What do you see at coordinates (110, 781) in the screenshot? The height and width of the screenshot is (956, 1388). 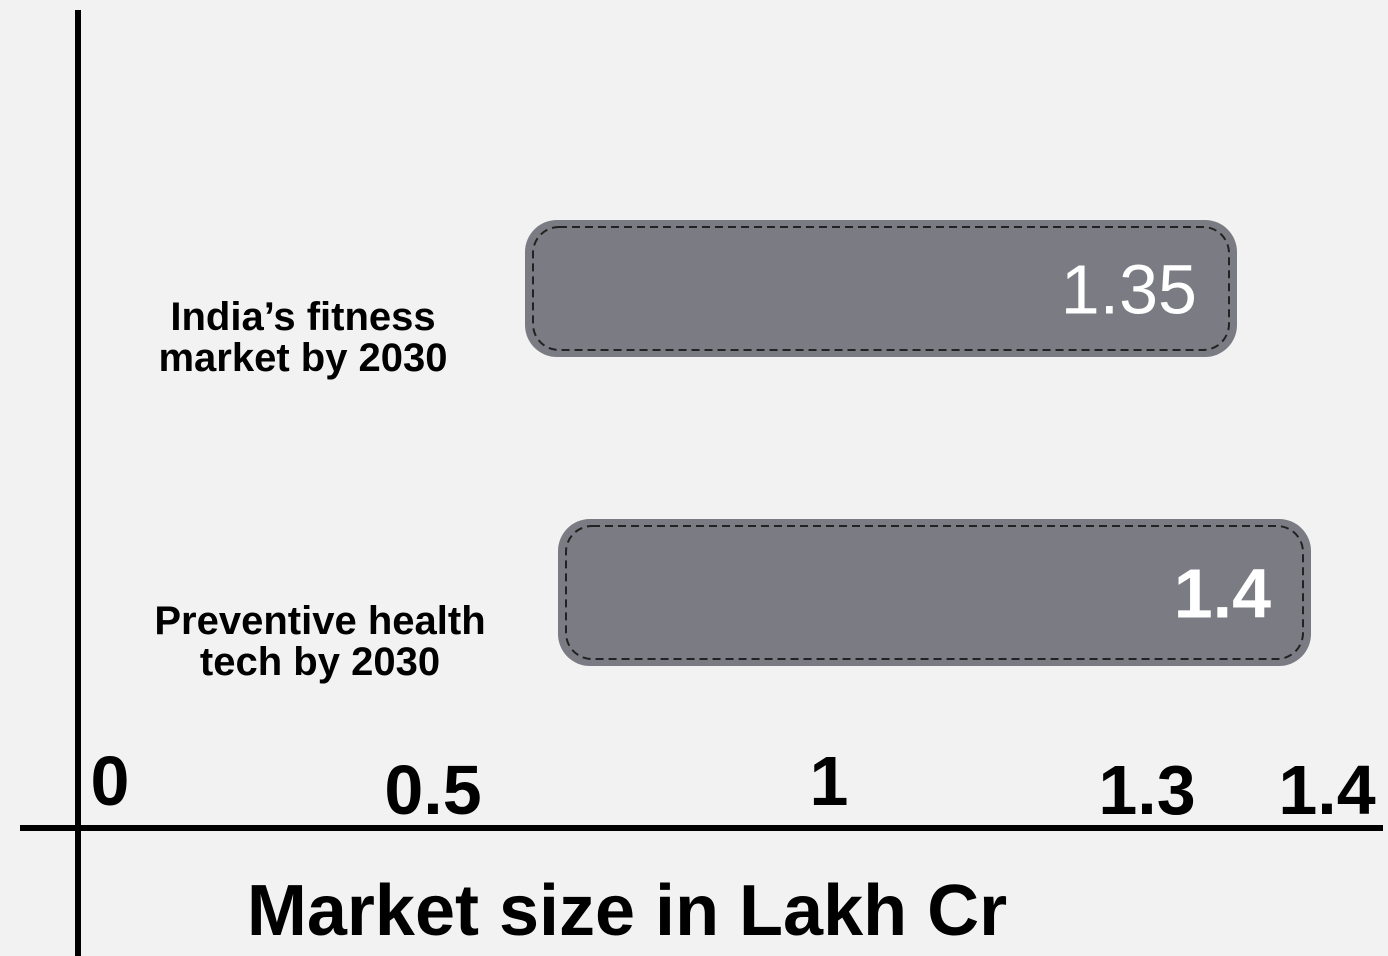 I see `x-tick-label: 0` at bounding box center [110, 781].